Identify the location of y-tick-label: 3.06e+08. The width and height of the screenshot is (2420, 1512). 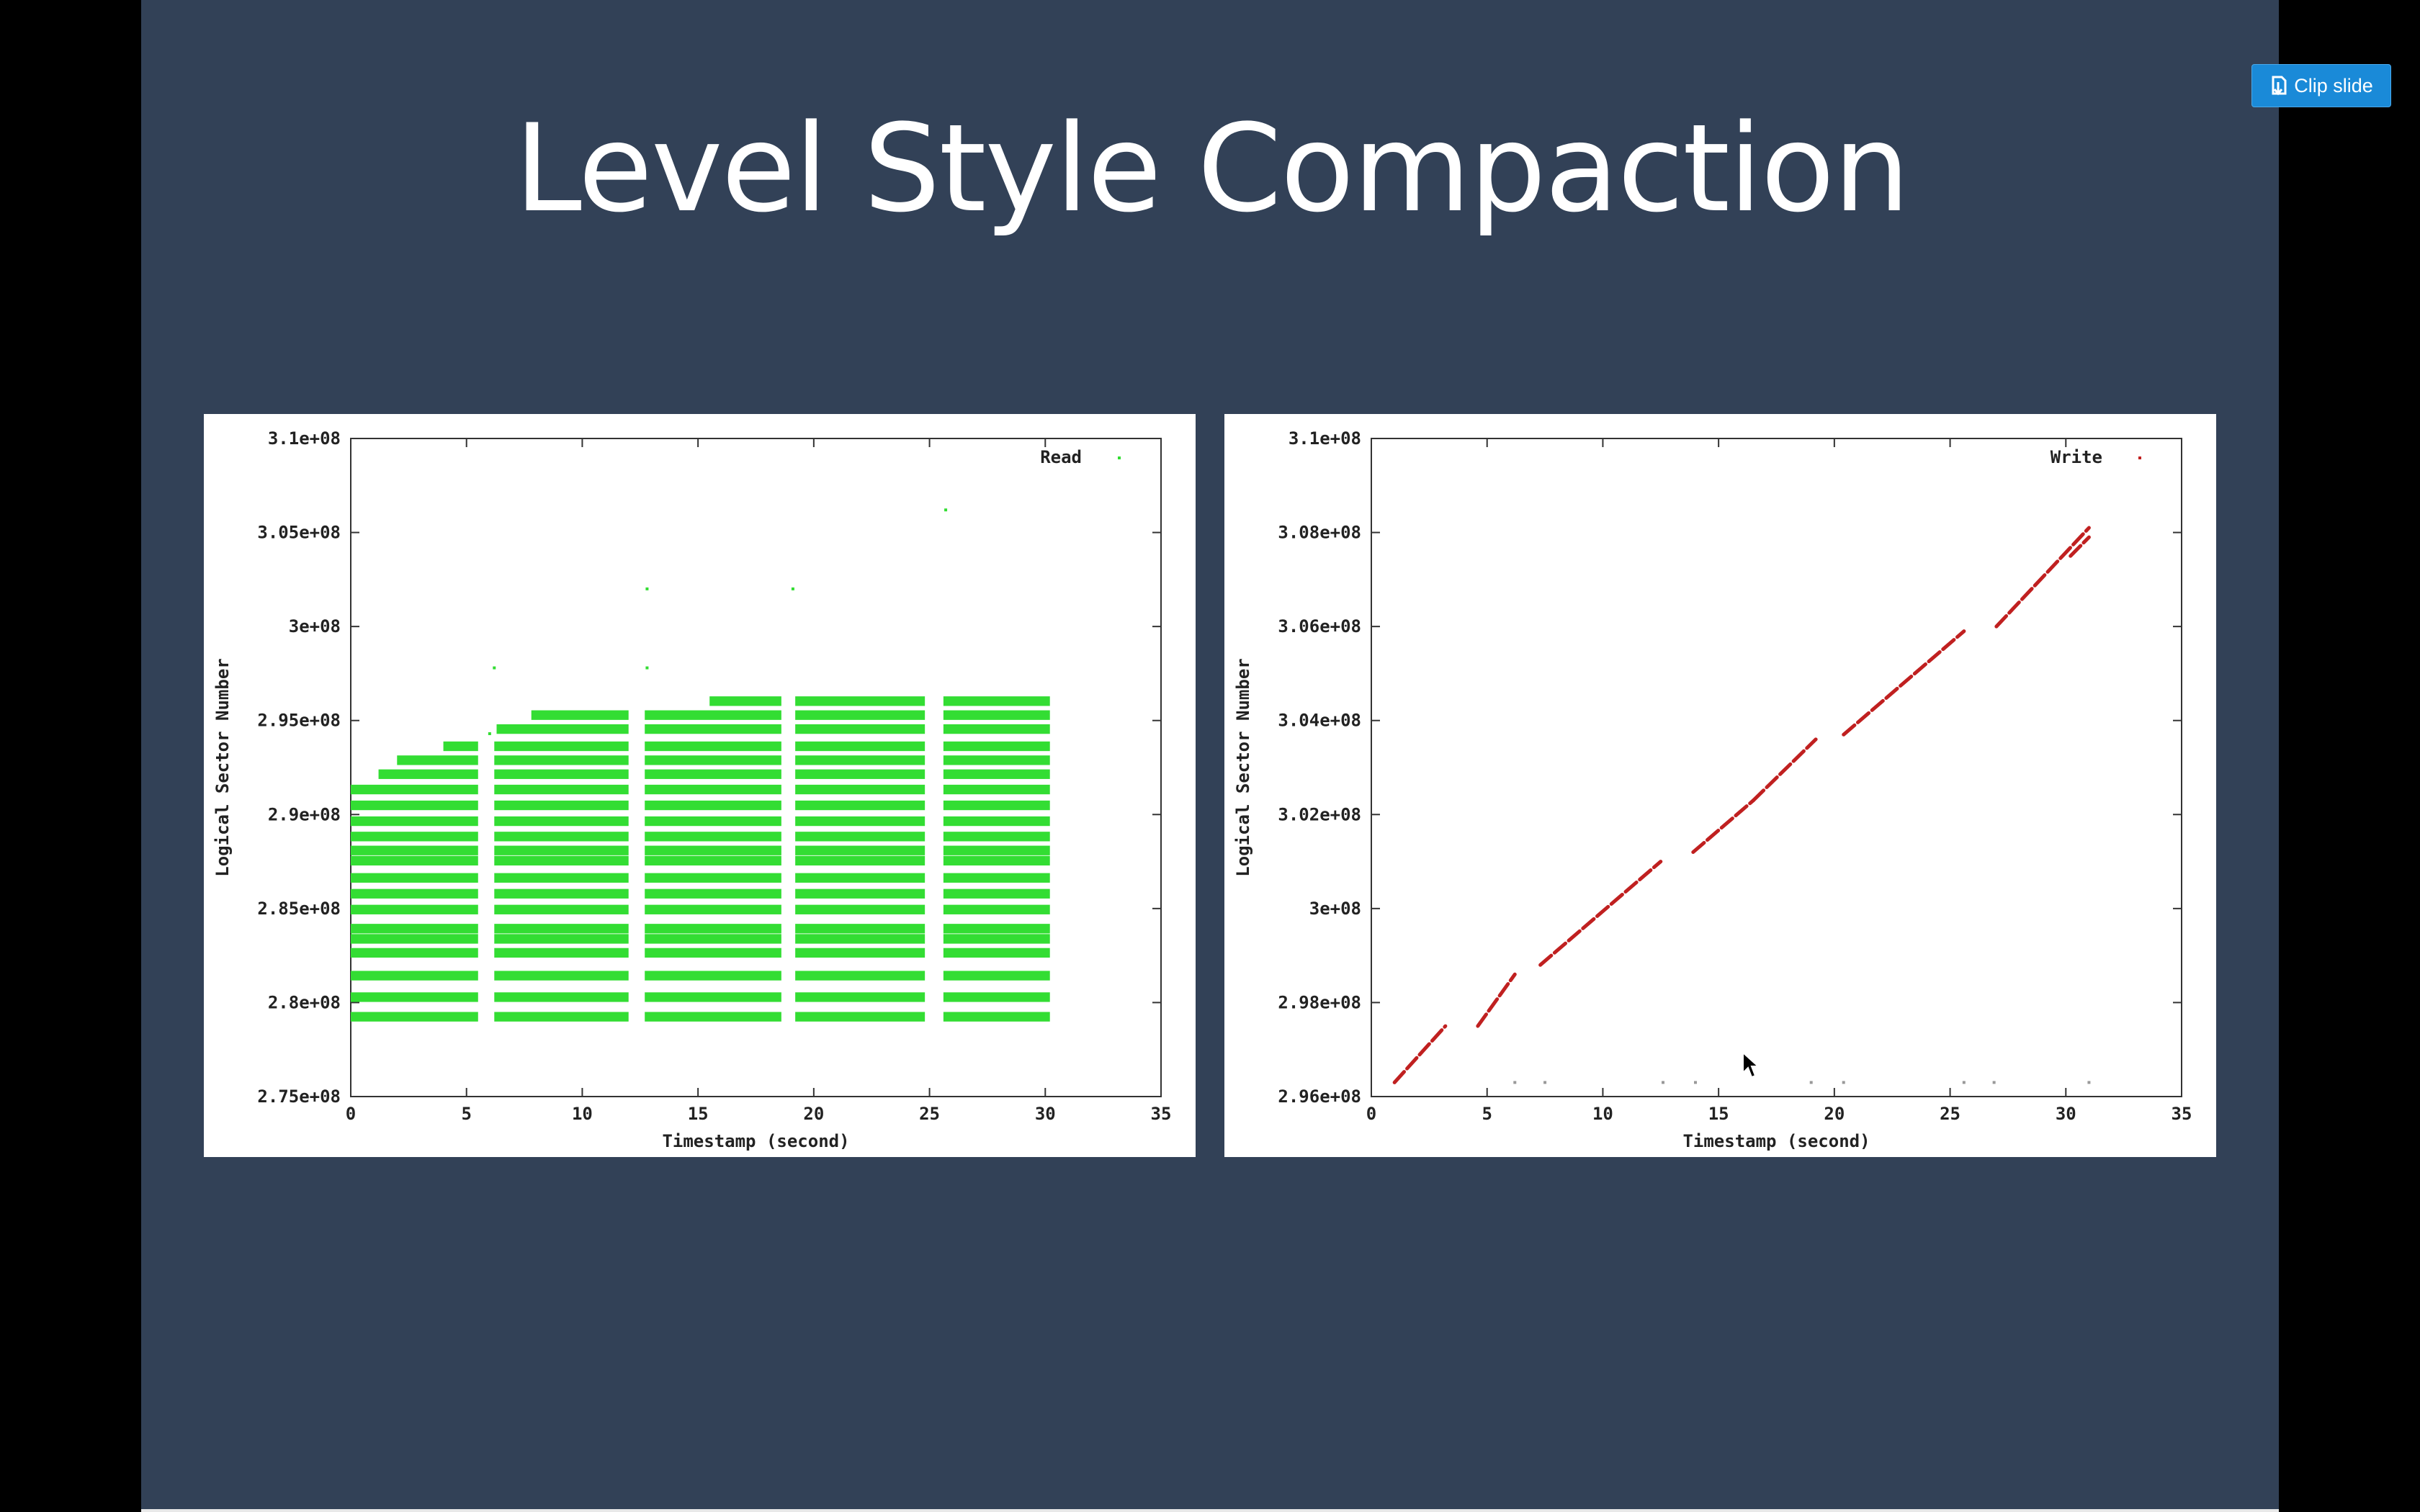
(1319, 626).